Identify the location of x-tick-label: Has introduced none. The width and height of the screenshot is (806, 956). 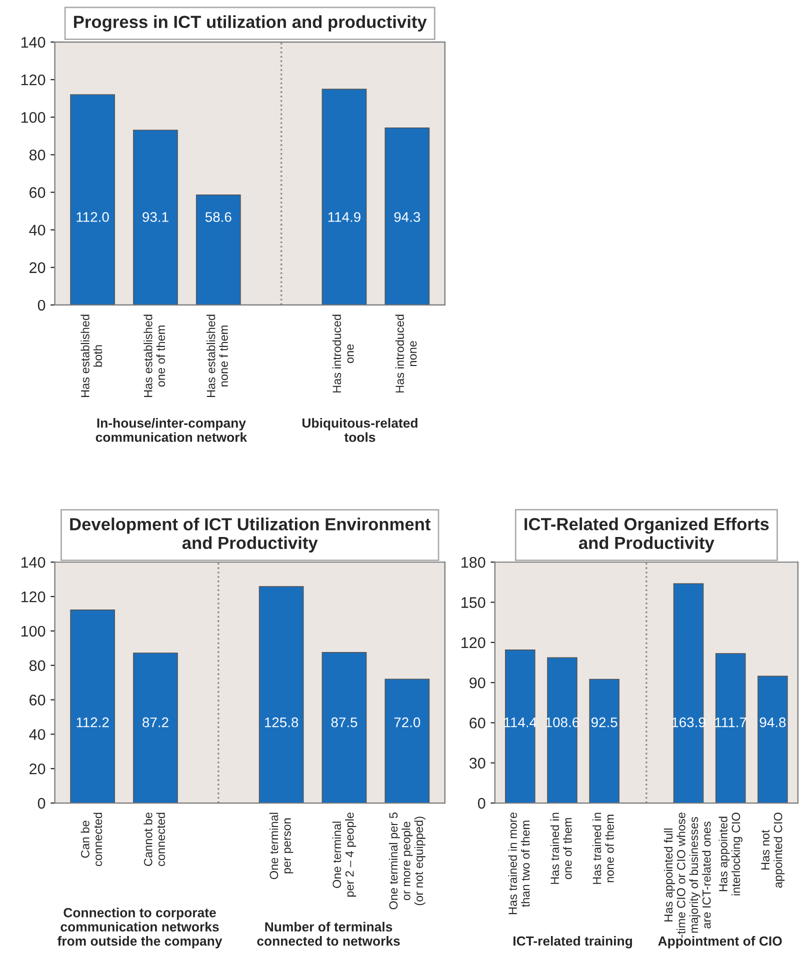
(406, 353).